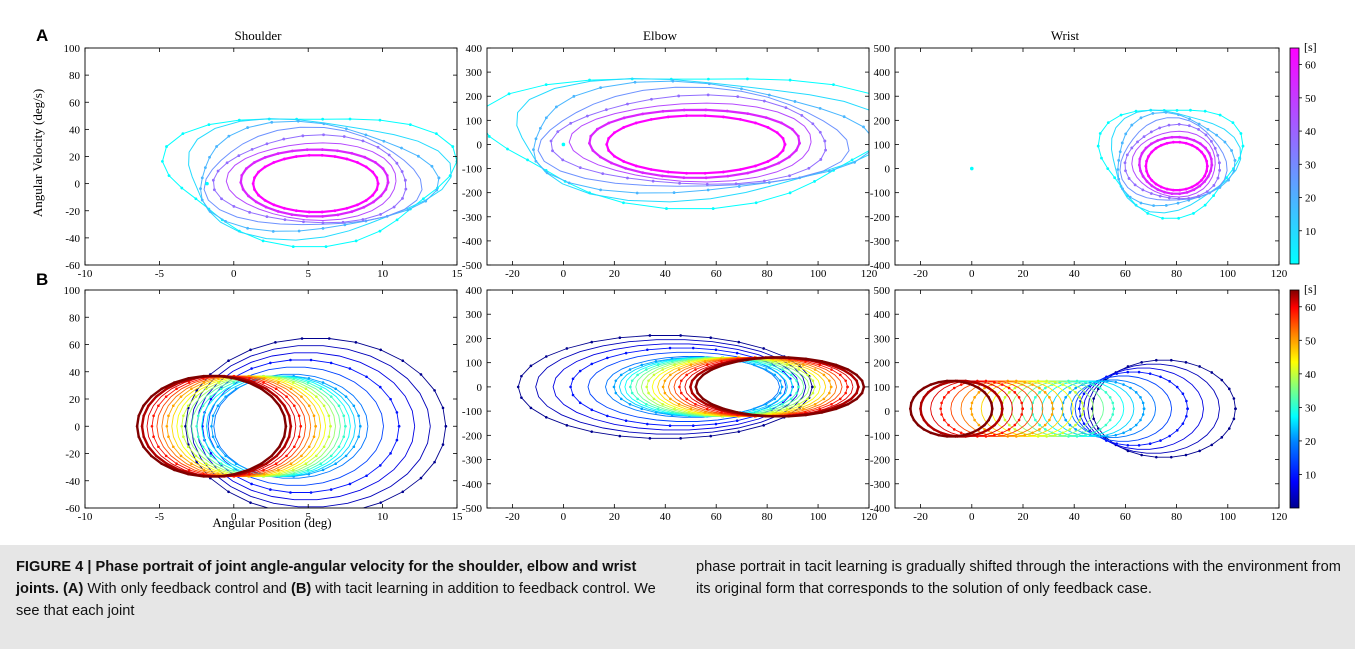 The image size is (1355, 649). Describe the element at coordinates (615, 517) in the screenshot. I see `x-tick-label: 20` at that location.